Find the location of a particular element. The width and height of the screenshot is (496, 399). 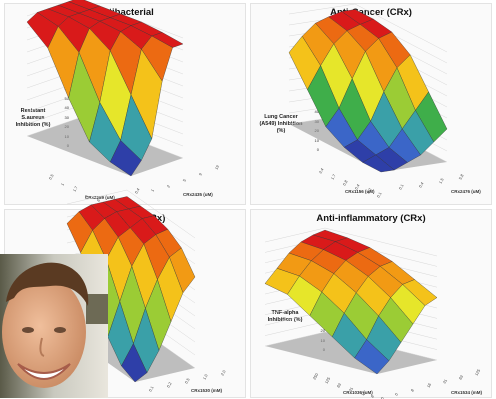

z-tick-label: 10 is located at coordinates (316, 140).